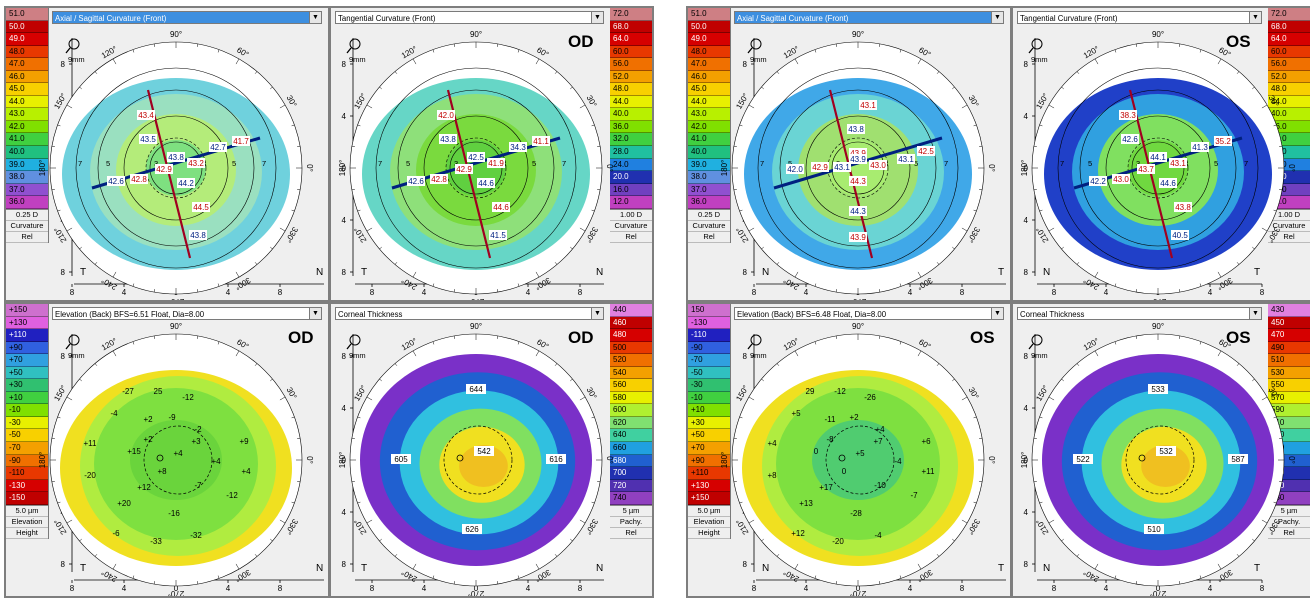  I want to click on scale-value: -70, so click(709, 360).